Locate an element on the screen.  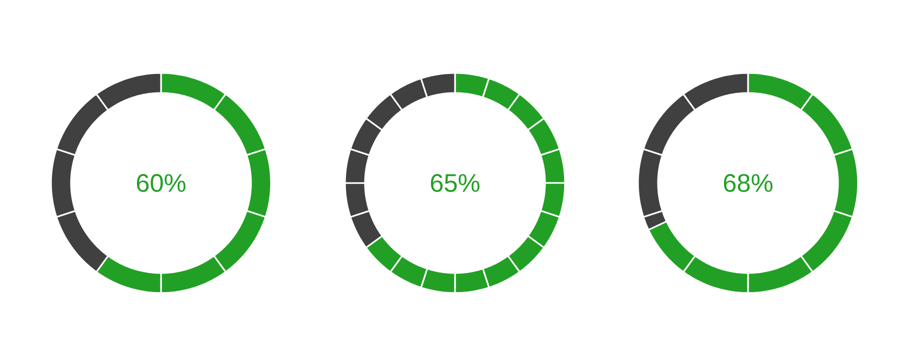
text: 65% is located at coordinates (455, 183).